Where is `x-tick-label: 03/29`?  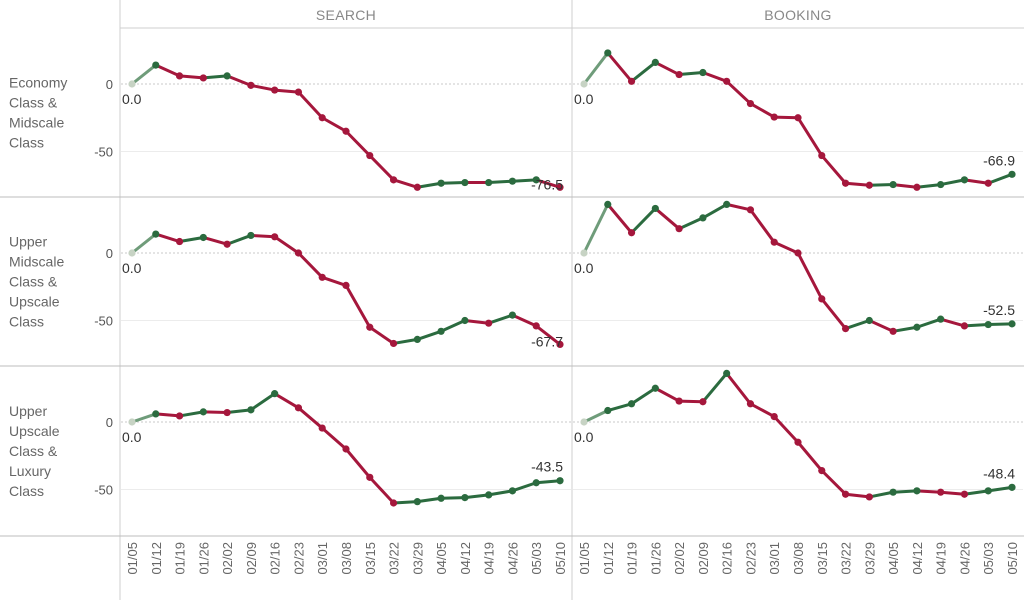 x-tick-label: 03/29 is located at coordinates (869, 558).